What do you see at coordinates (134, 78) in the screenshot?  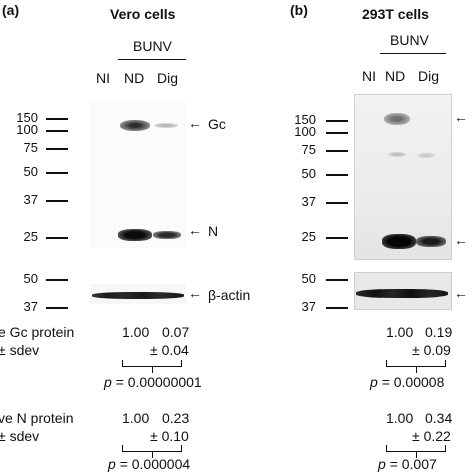 I see `panel-a-lane-nd: ND` at bounding box center [134, 78].